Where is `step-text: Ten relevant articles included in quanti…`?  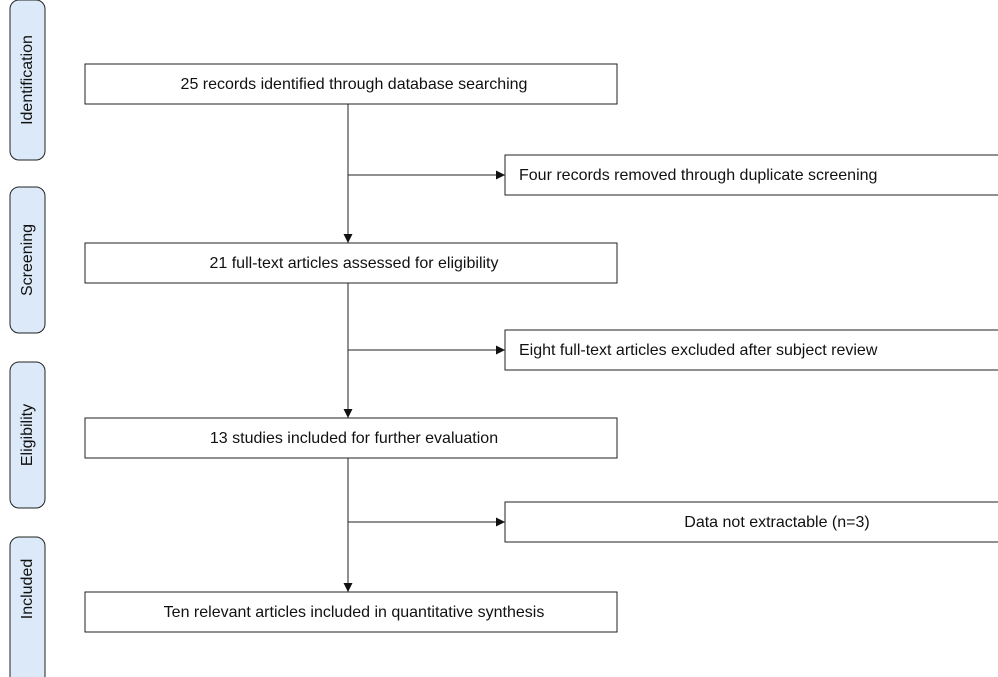 step-text: Ten relevant articles included in quanti… is located at coordinates (354, 612).